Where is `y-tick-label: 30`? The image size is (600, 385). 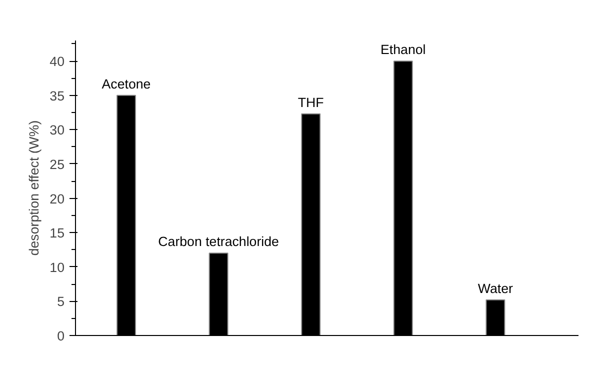
y-tick-label: 30 is located at coordinates (57, 130).